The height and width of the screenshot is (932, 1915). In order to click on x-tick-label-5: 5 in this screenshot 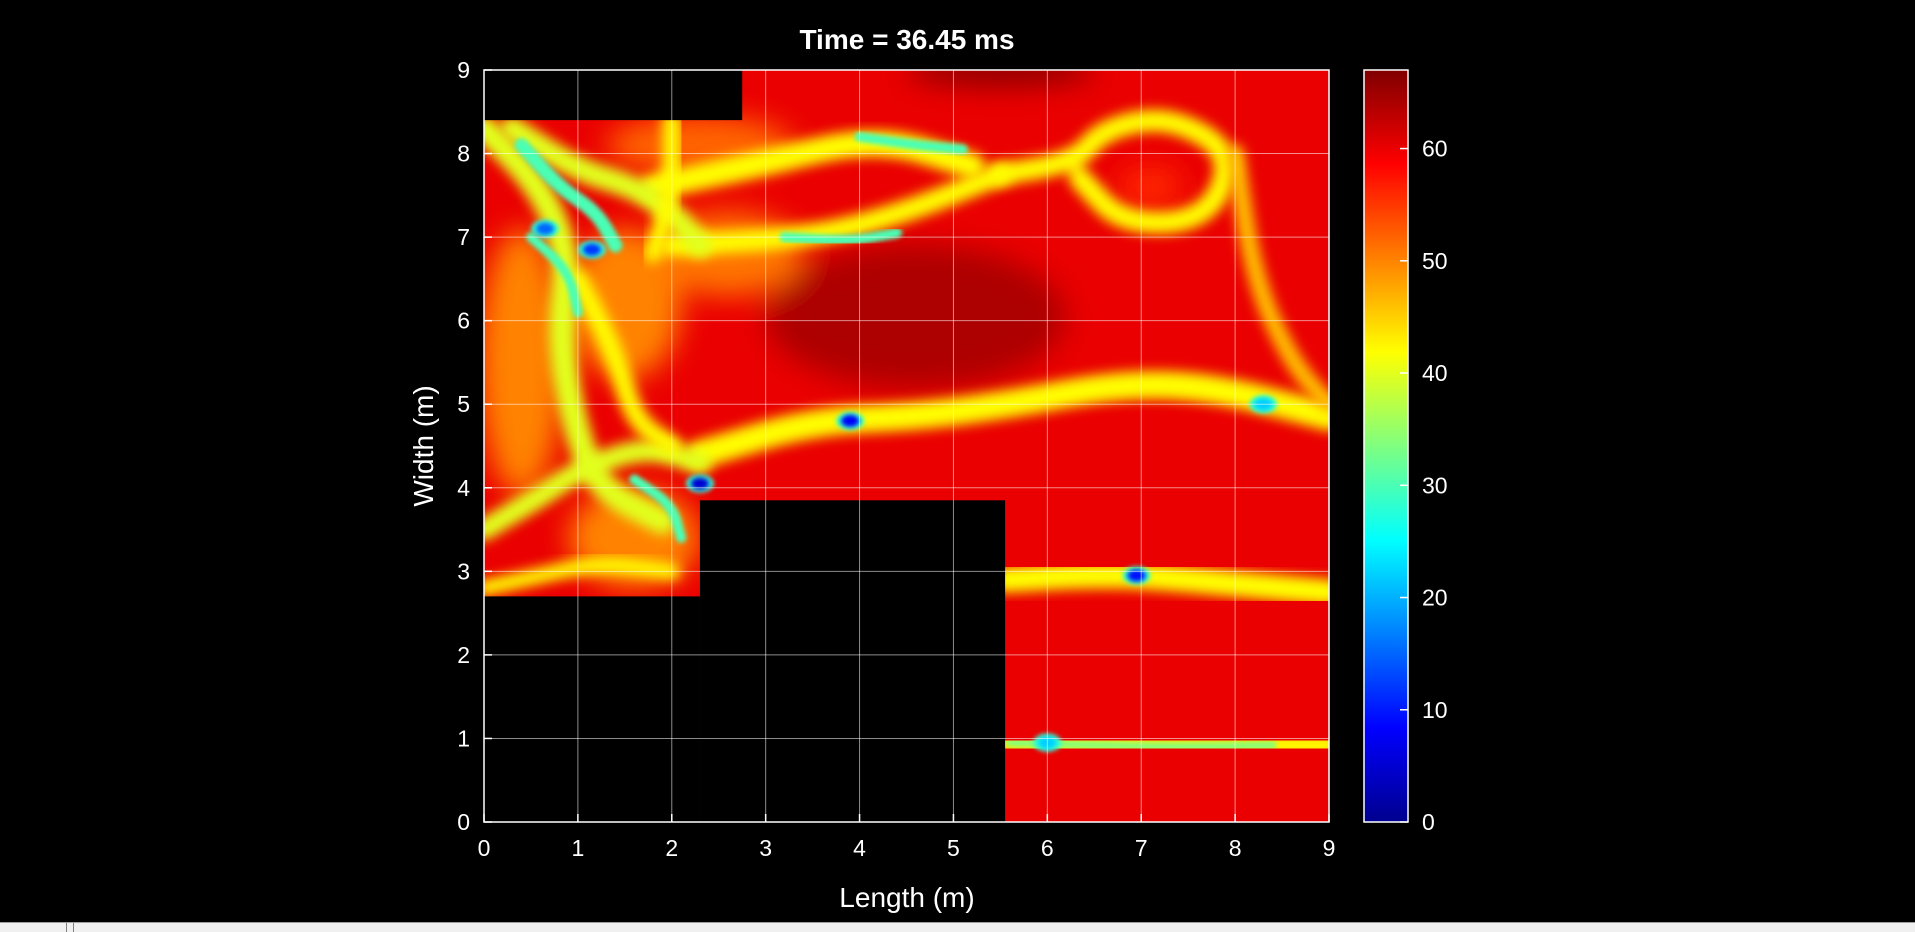, I will do `click(953, 848)`.